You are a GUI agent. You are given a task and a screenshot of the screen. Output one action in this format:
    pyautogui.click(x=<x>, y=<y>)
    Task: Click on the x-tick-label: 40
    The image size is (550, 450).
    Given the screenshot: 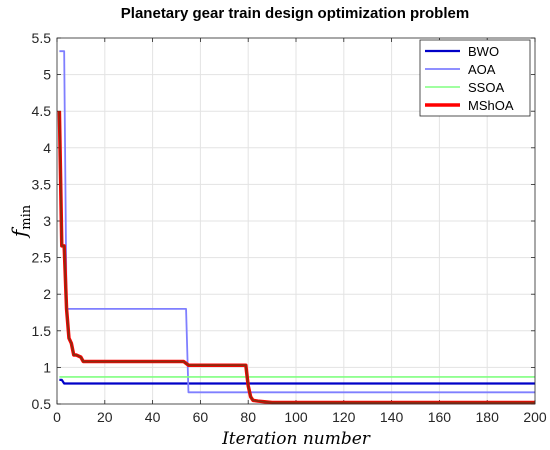 What is the action you would take?
    pyautogui.click(x=153, y=417)
    